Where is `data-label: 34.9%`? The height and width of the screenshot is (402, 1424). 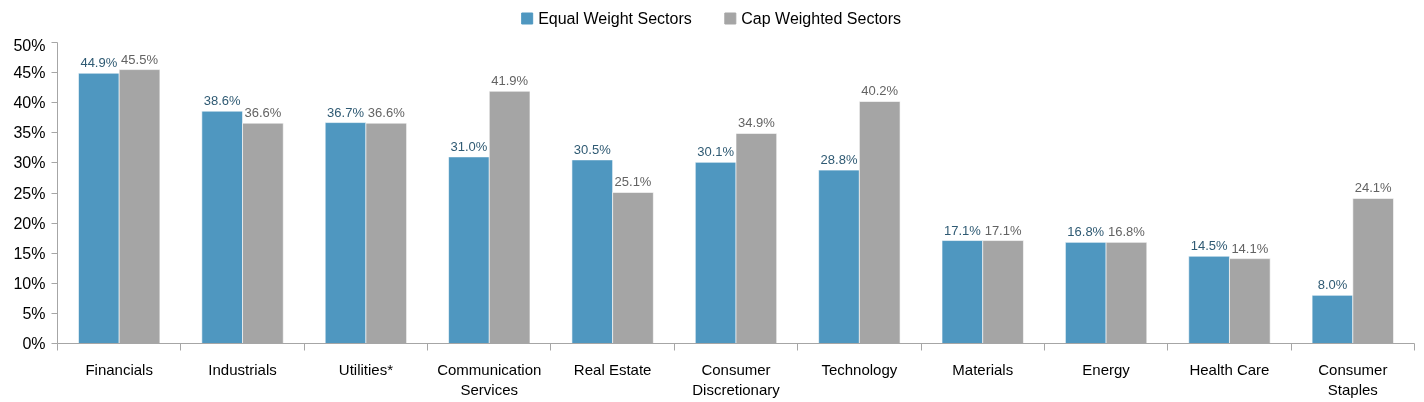
data-label: 34.9% is located at coordinates (756, 123).